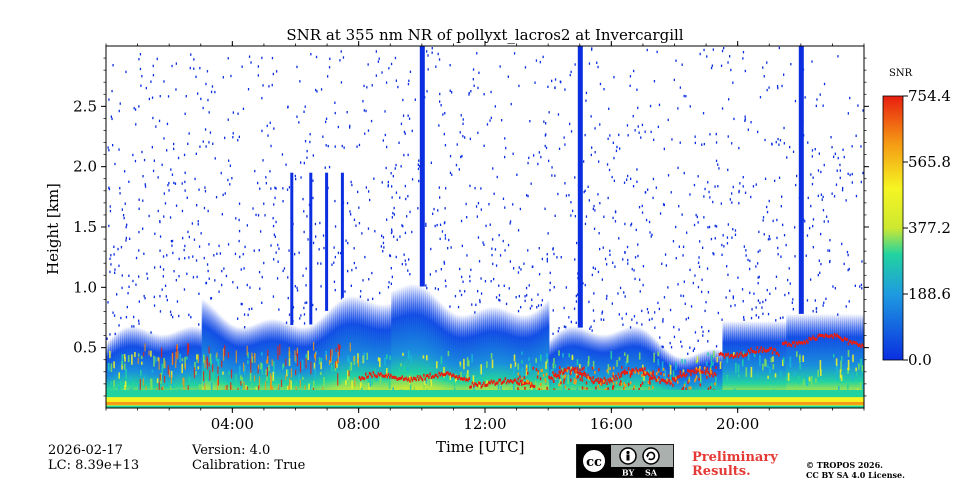  I want to click on colorbar-tick-label-2: 377.2, so click(929, 228).